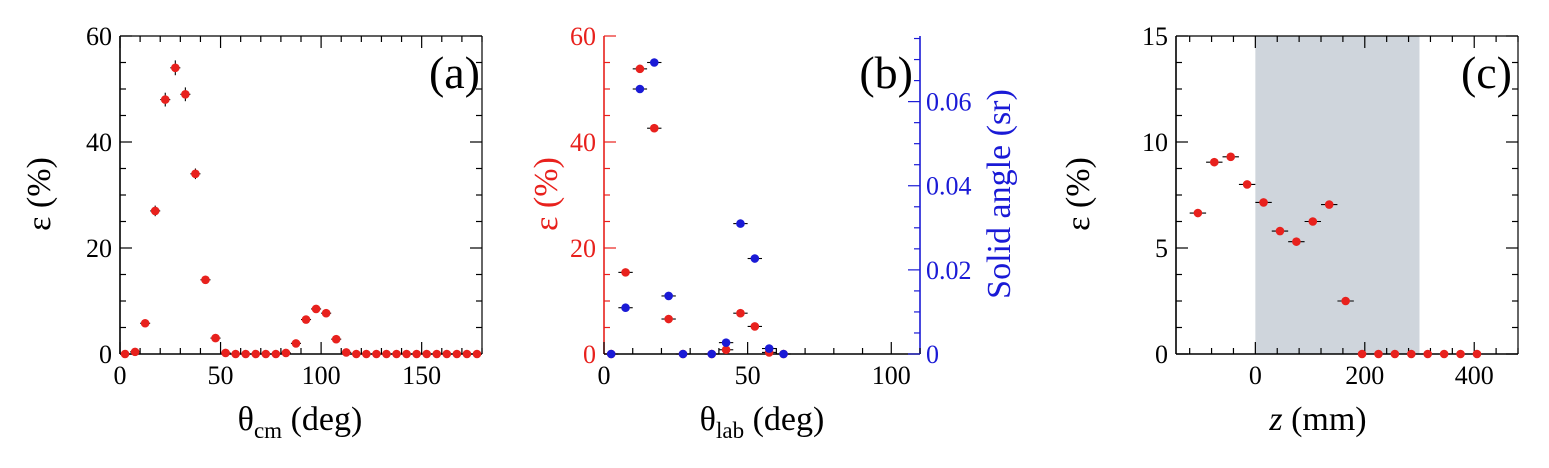 The image size is (1549, 468). What do you see at coordinates (949, 102) in the screenshot?
I see `y2-tick-label: 0.06` at bounding box center [949, 102].